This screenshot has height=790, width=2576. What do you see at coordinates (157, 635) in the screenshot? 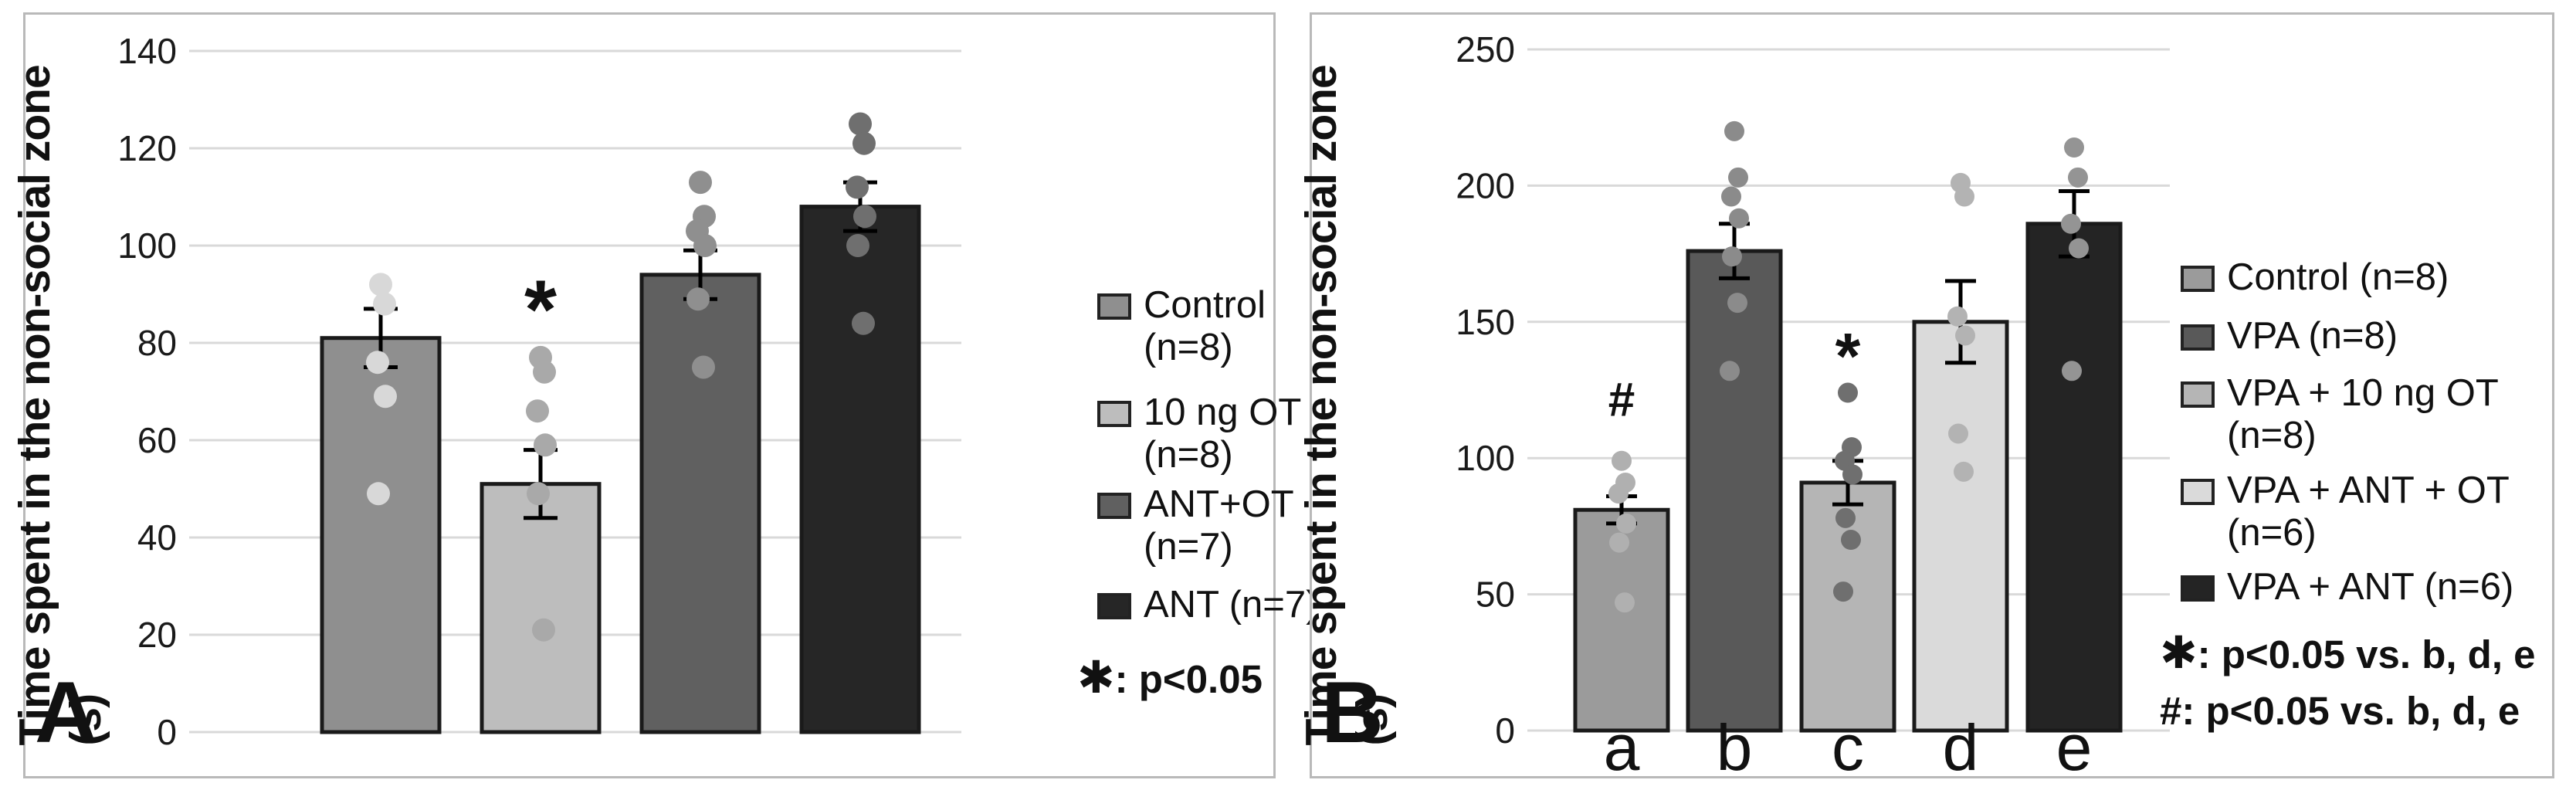
I see `y-tick-label: 20` at bounding box center [157, 635].